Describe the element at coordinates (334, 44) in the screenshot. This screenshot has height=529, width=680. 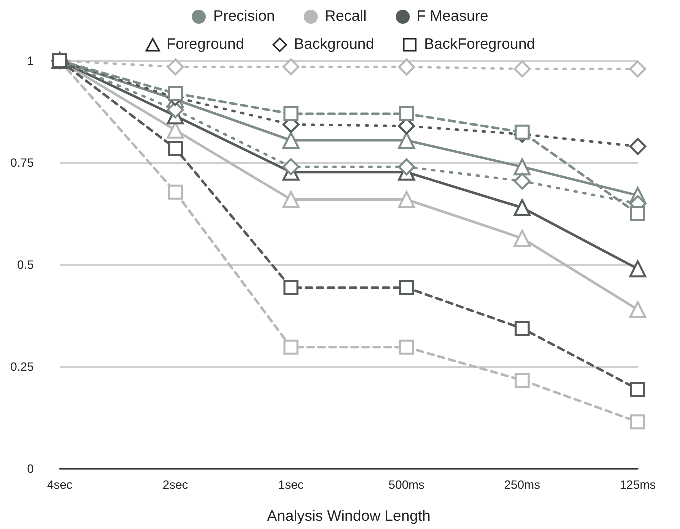
I see `text: Background` at that location.